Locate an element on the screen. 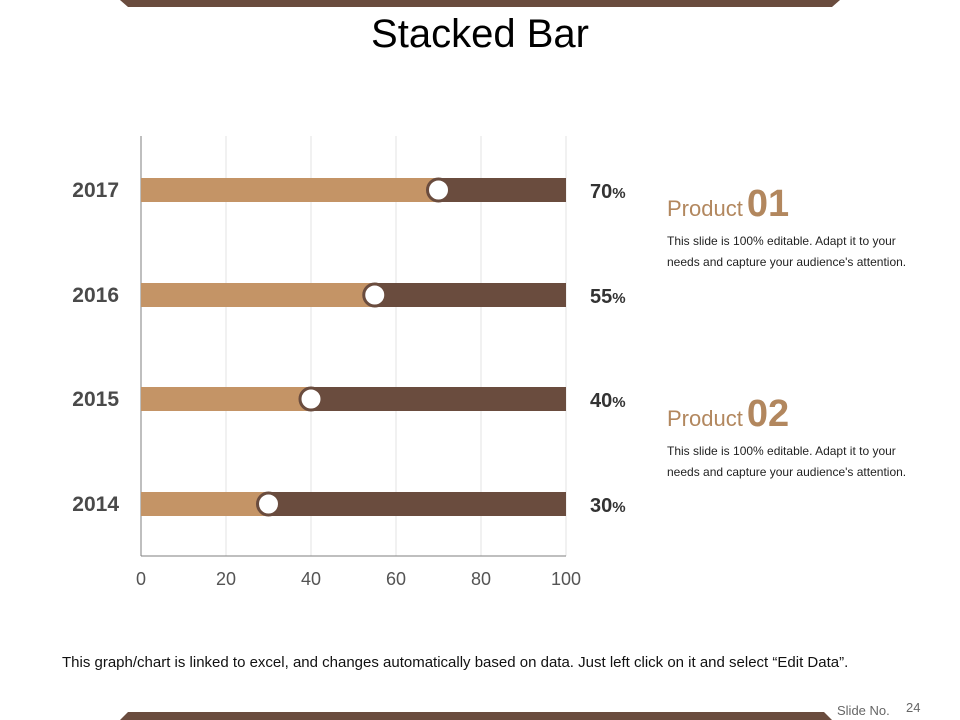  x-tick-label-40: 40 is located at coordinates (311, 579).